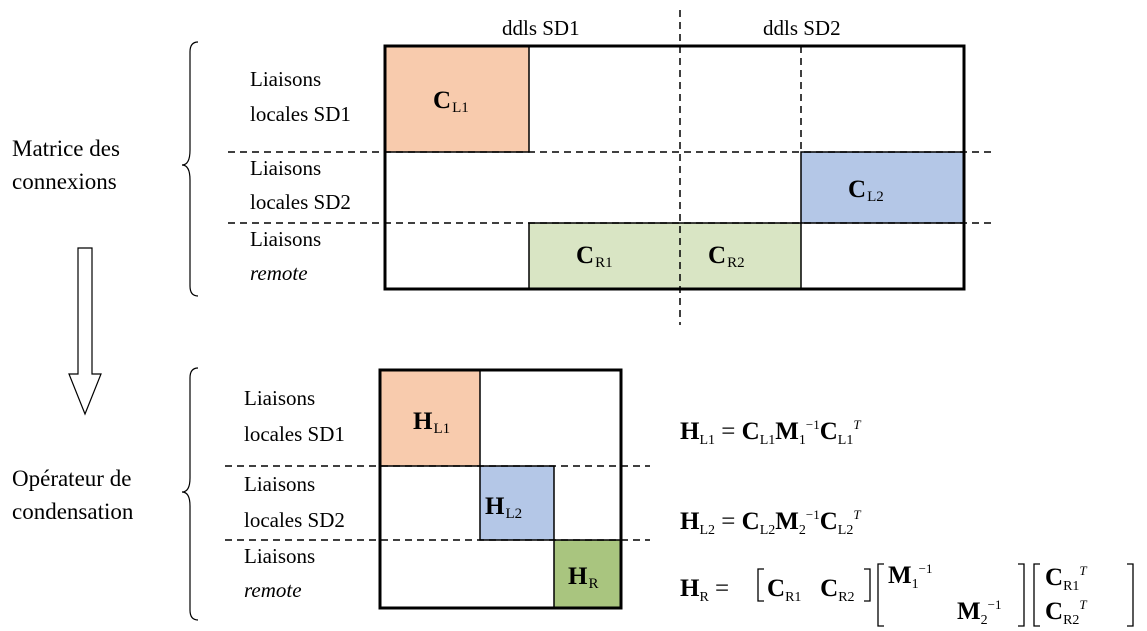  Describe the element at coordinates (736, 263) in the screenshot. I see `block-cr2-sub: R2` at that location.